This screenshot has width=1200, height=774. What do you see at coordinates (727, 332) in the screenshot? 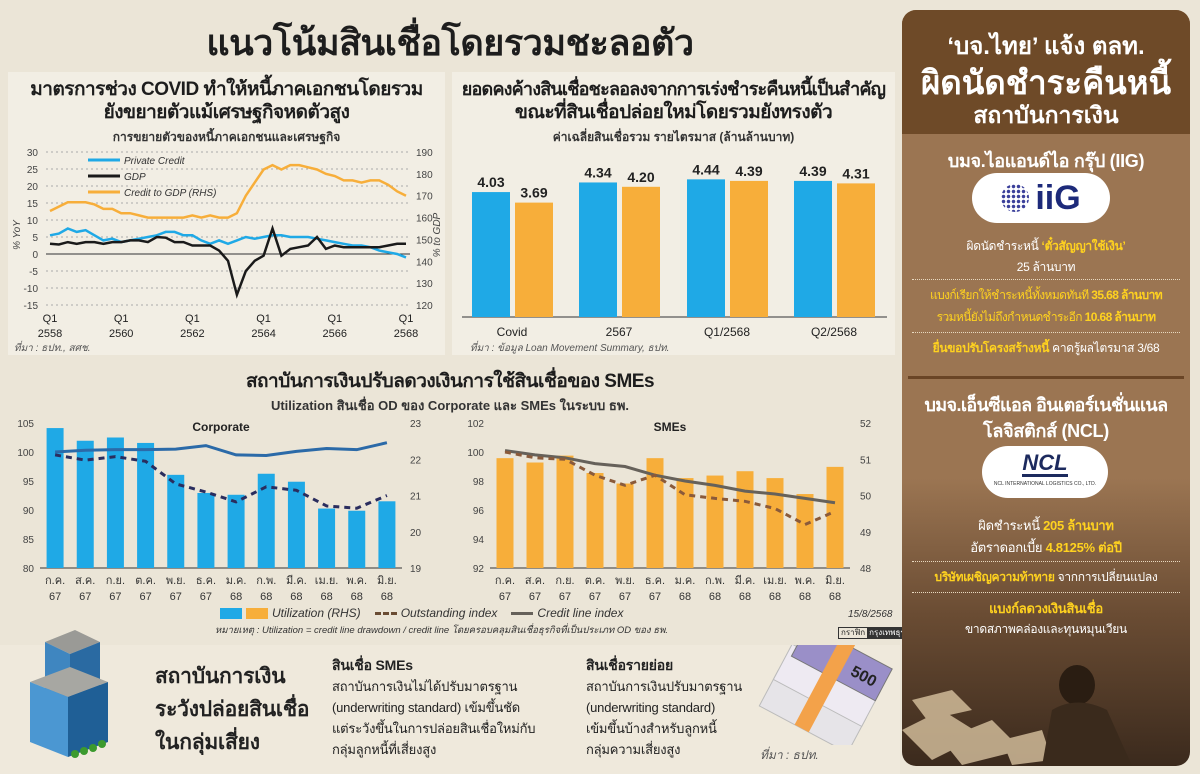
I see `category-label: Q1/2568` at bounding box center [727, 332].